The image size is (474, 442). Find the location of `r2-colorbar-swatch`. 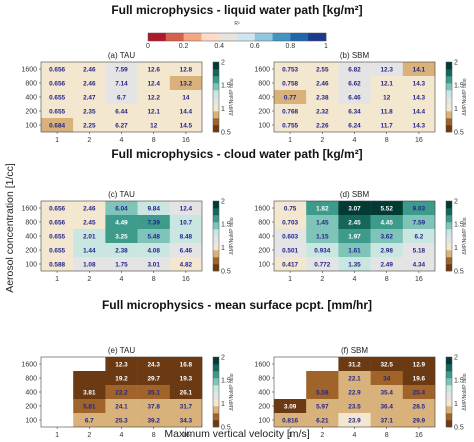

r2-colorbar-swatch is located at coordinates (281, 37).